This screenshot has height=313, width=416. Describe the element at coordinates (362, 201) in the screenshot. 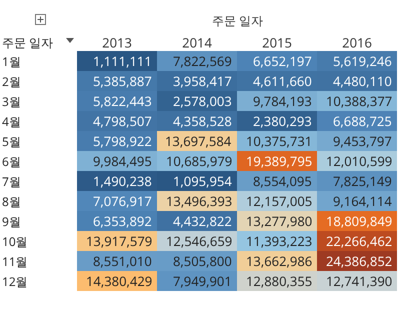

I see `data-label: 9,164,114` at that location.